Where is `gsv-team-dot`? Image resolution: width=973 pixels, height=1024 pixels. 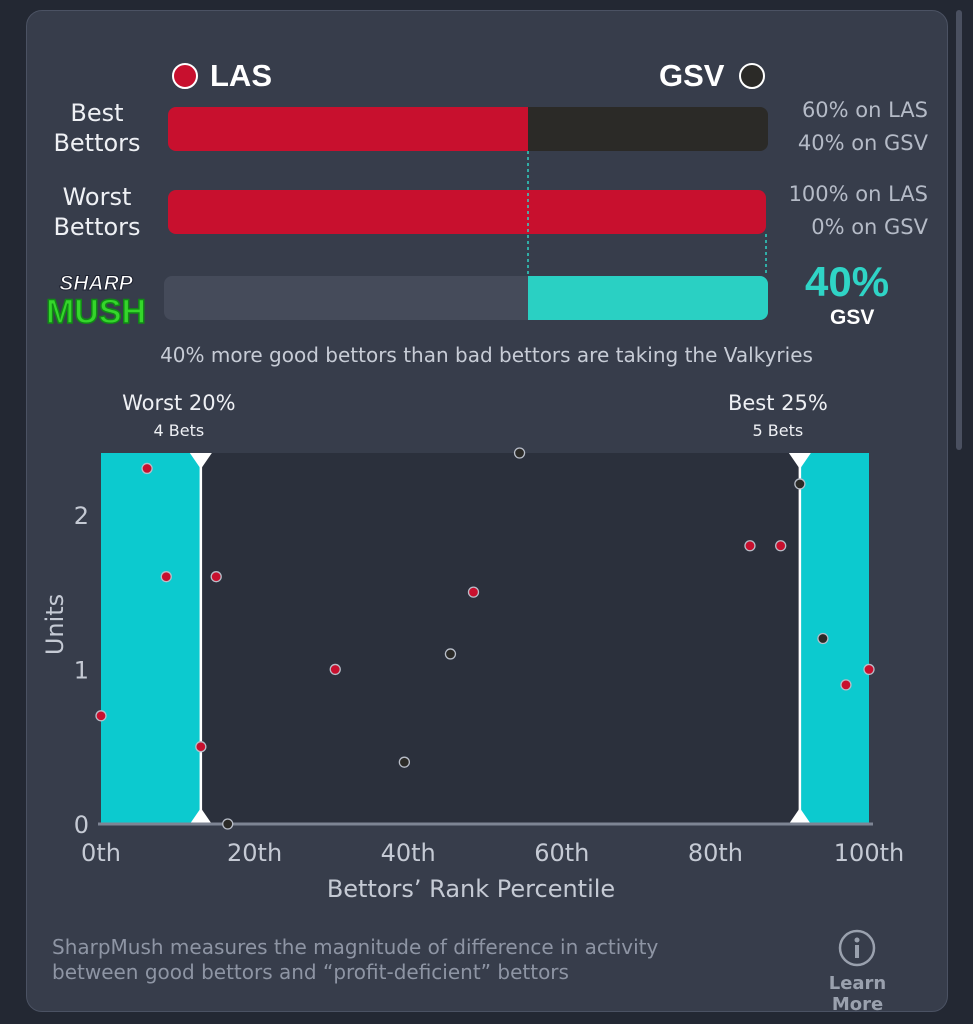 gsv-team-dot is located at coordinates (752, 76).